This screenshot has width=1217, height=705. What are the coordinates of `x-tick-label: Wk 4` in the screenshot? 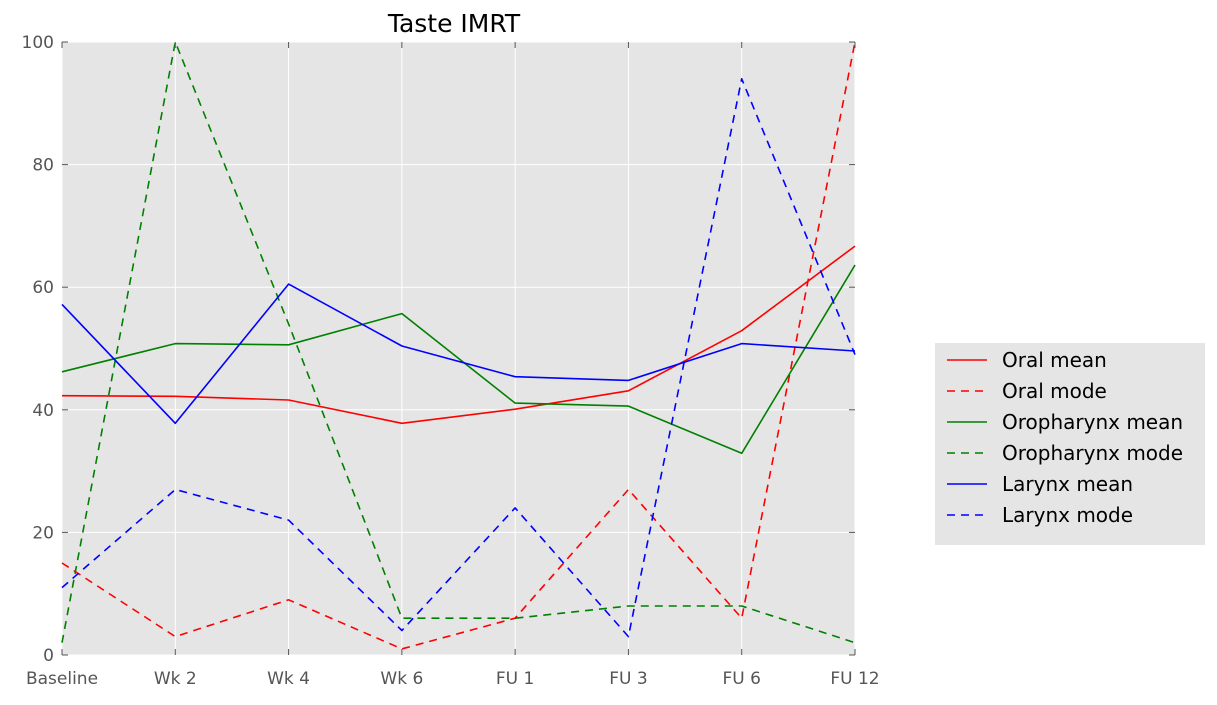 It's located at (288, 679).